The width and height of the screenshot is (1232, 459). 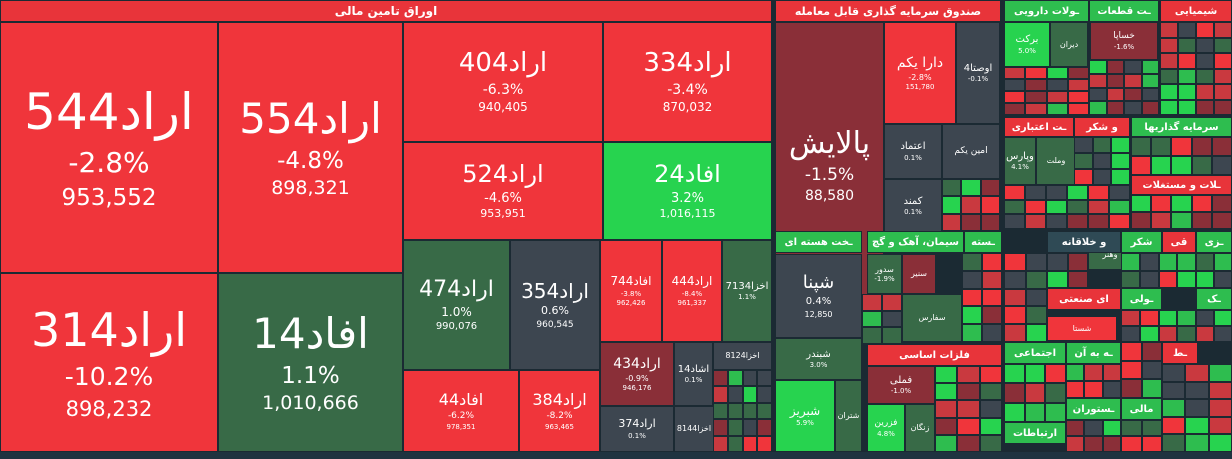 What do you see at coordinates (818, 296) in the screenshot?
I see `tile-31: شپنا 0.4% 12,850` at bounding box center [818, 296].